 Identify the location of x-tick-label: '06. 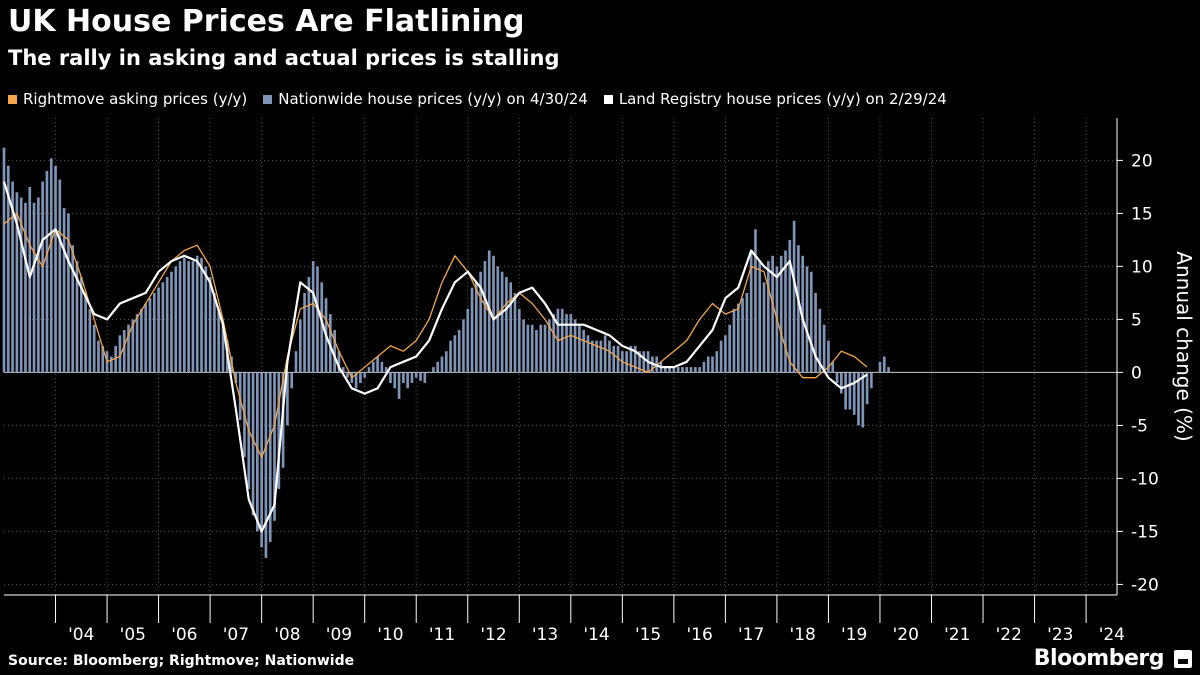
(184, 635).